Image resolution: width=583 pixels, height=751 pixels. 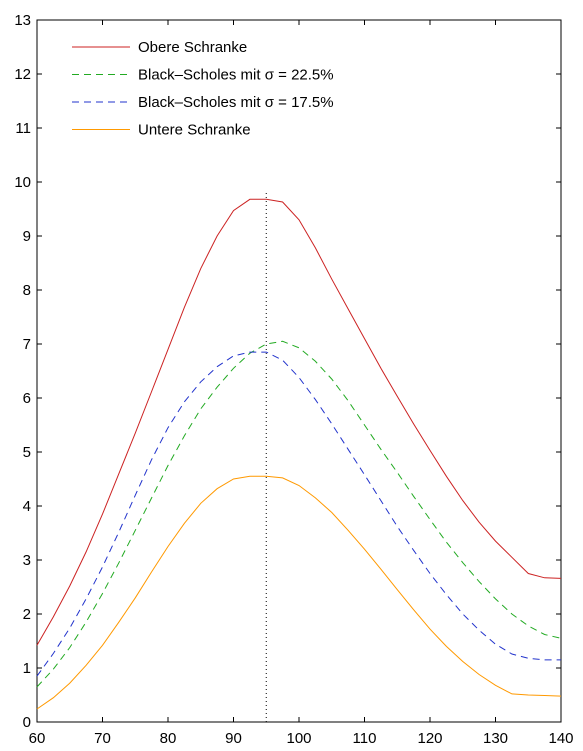 I want to click on y-tick-label: 4, so click(x=27, y=506).